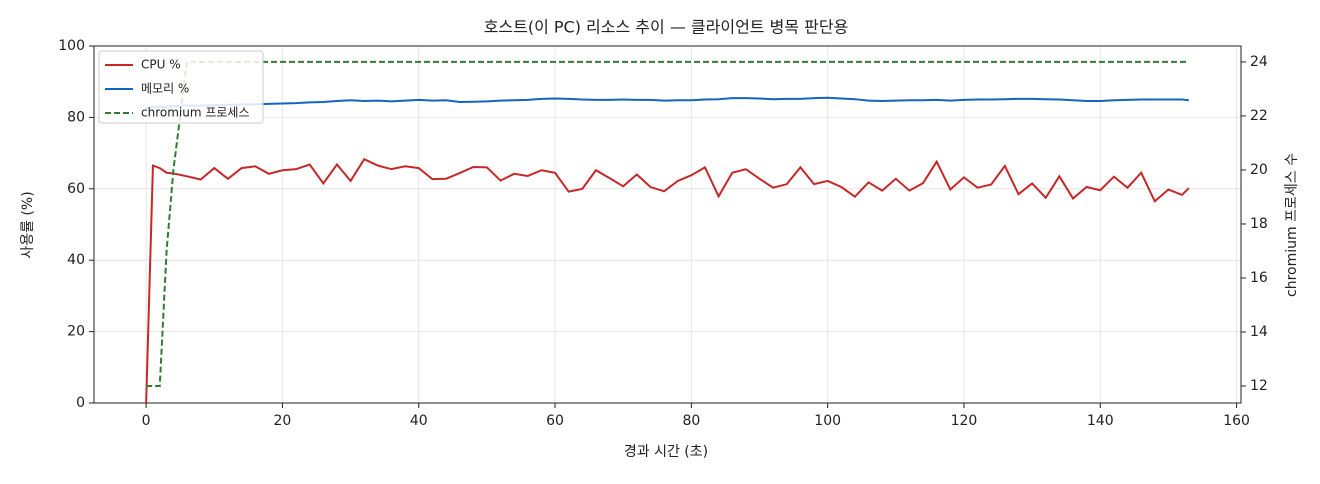 Image resolution: width=1320 pixels, height=484 pixels. Describe the element at coordinates (1259, 116) in the screenshot. I see `y2-tick-label: 22` at that location.